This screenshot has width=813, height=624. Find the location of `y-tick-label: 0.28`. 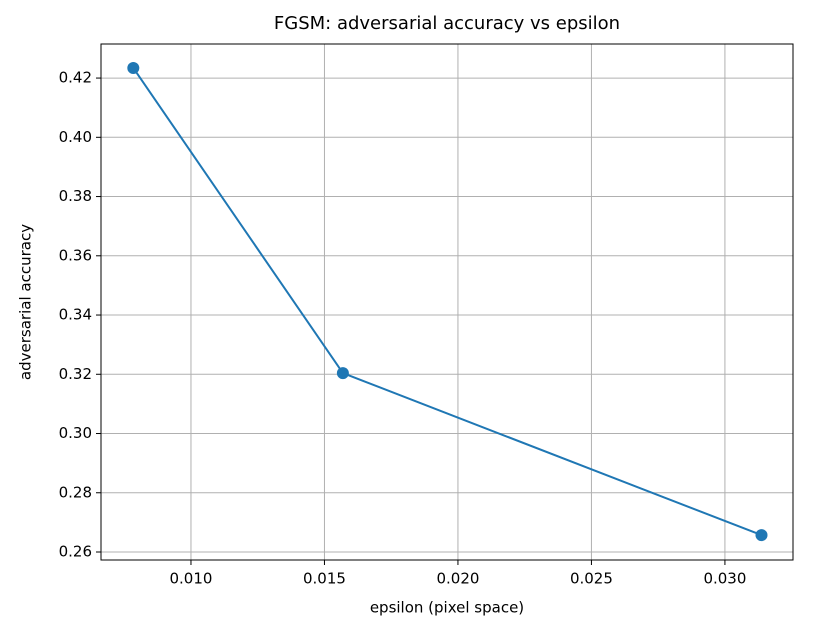

y-tick-label: 0.28 is located at coordinates (75, 492).